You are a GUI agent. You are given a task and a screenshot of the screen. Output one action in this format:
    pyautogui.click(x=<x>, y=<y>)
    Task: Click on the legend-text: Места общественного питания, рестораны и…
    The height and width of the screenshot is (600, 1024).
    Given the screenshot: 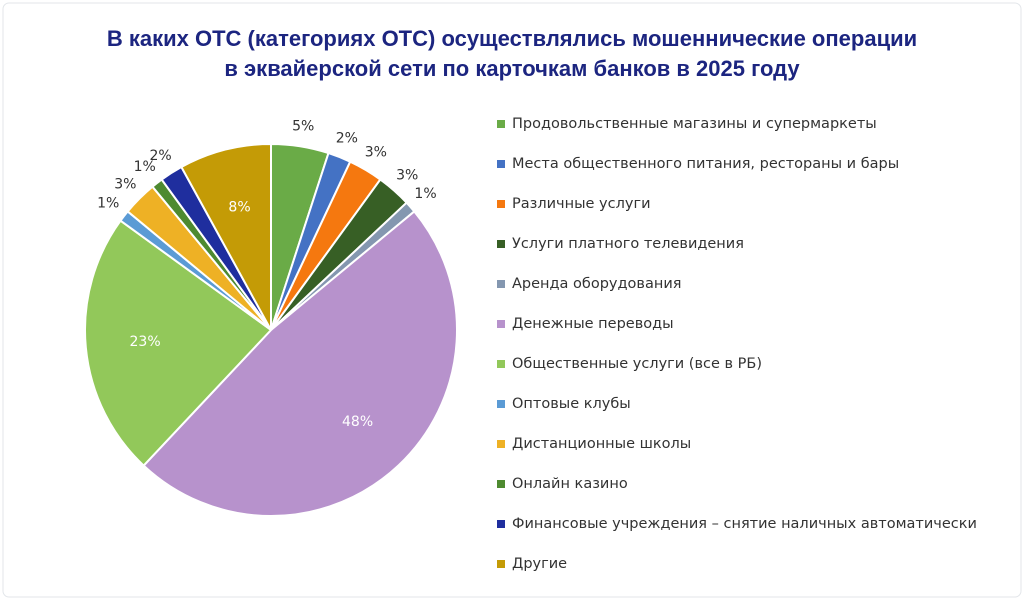 What is the action you would take?
    pyautogui.click(x=705, y=164)
    